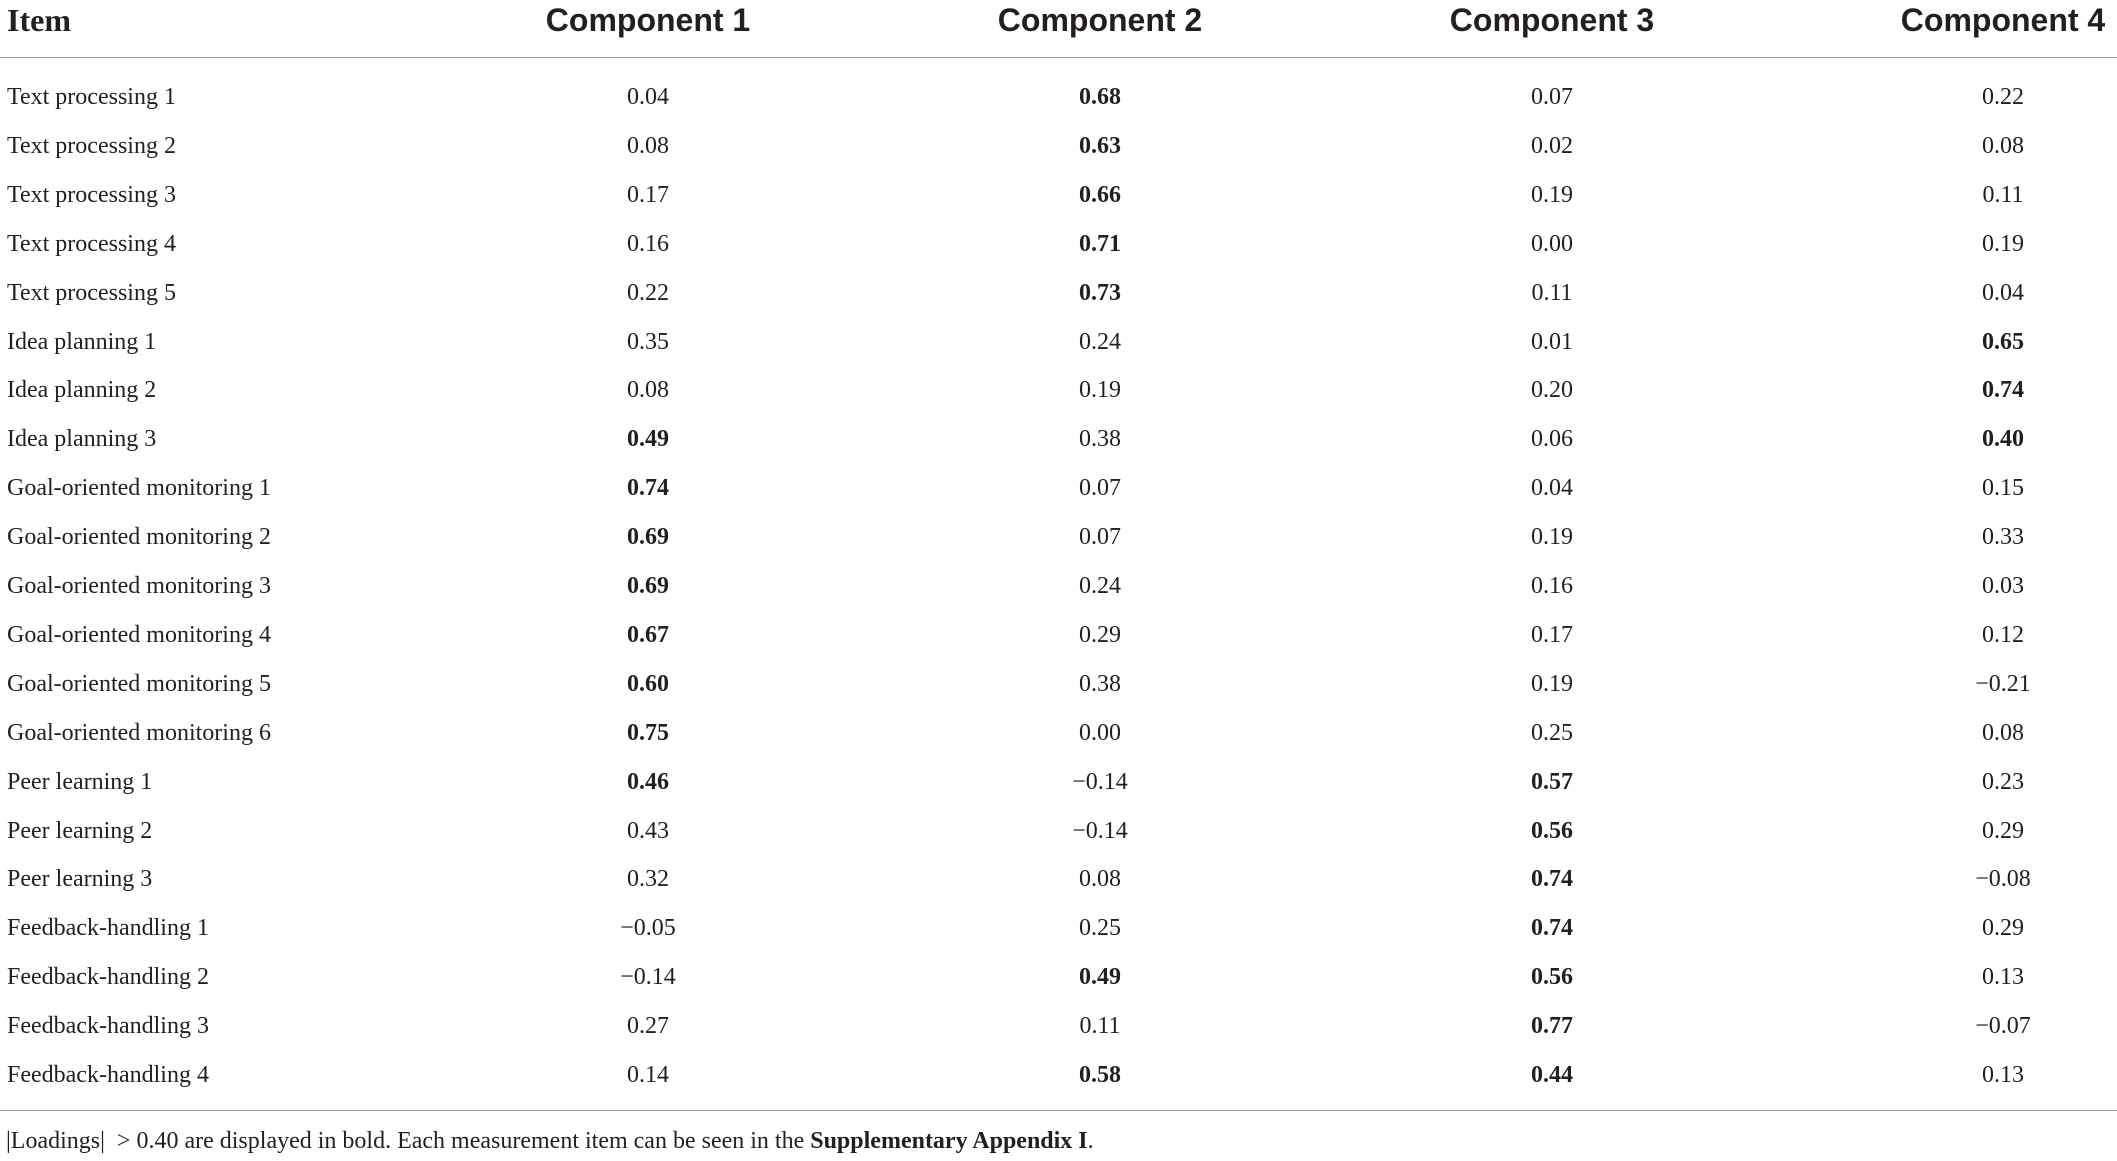  I want to click on header-rule, so click(1058, 57).